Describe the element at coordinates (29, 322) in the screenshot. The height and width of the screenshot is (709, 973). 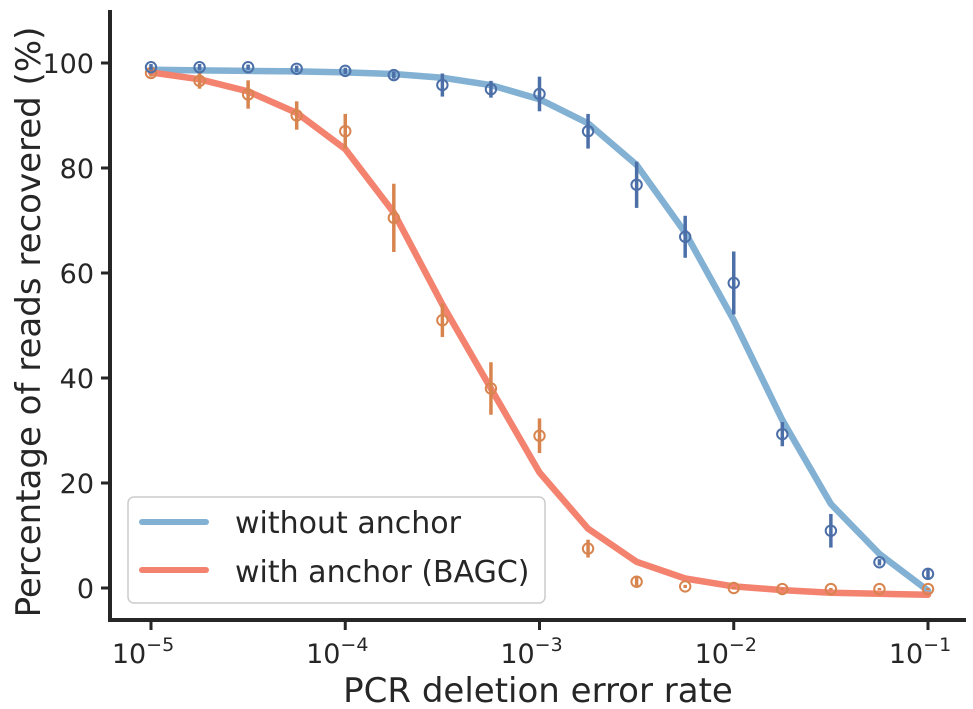
I see `y-axis-title: Percentage of reads recovered (%)` at that location.